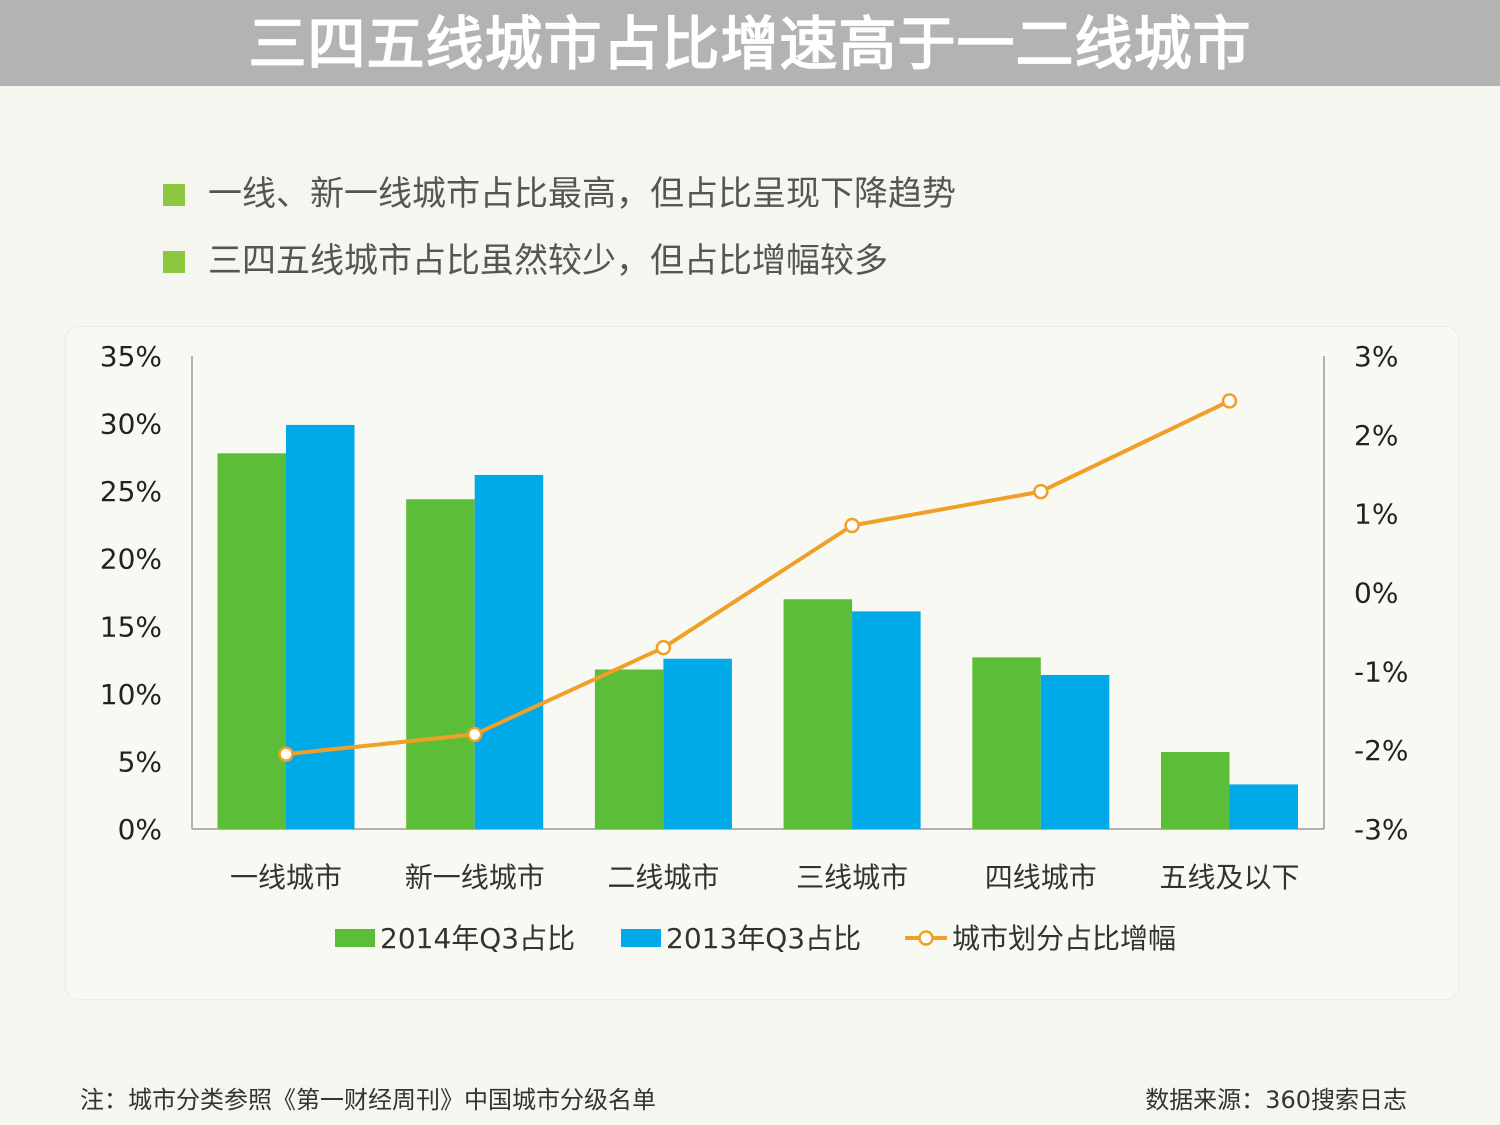 The height and width of the screenshot is (1125, 1500). I want to click on category-label: 五线及以下, so click(1229, 877).